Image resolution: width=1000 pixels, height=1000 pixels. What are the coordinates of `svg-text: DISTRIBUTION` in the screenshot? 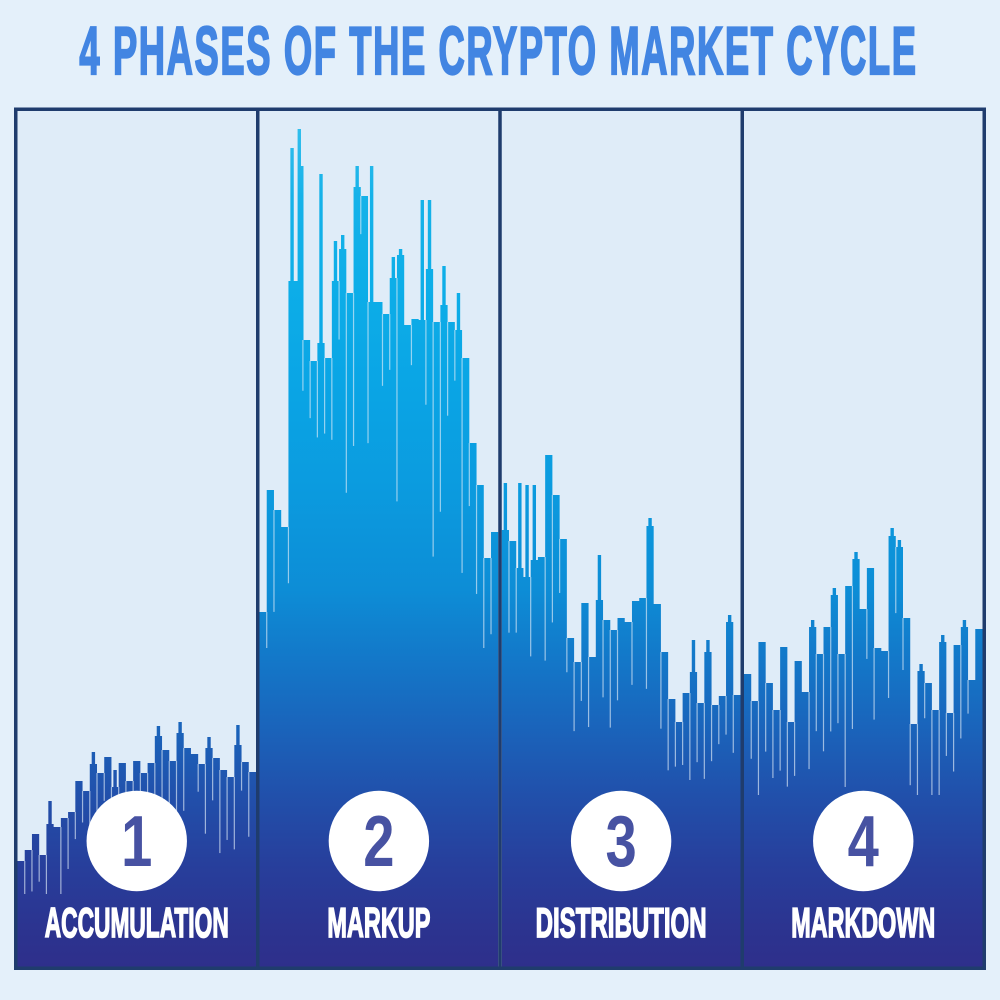 It's located at (621, 923).